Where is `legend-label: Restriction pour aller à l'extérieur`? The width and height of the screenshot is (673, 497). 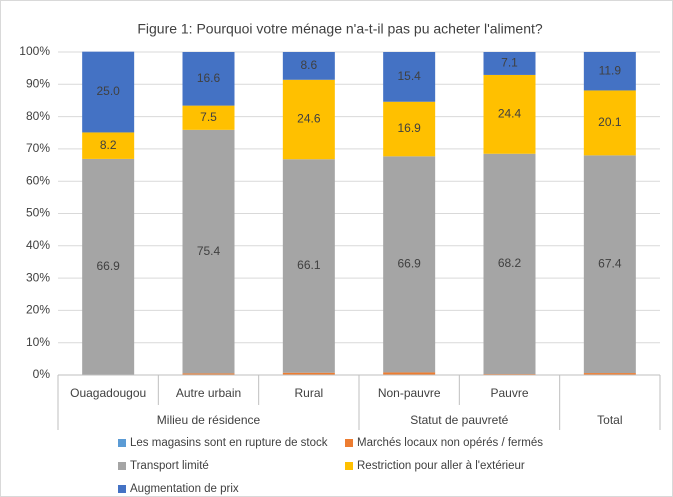
legend-label: Restriction pour aller à l'extérieur is located at coordinates (441, 466).